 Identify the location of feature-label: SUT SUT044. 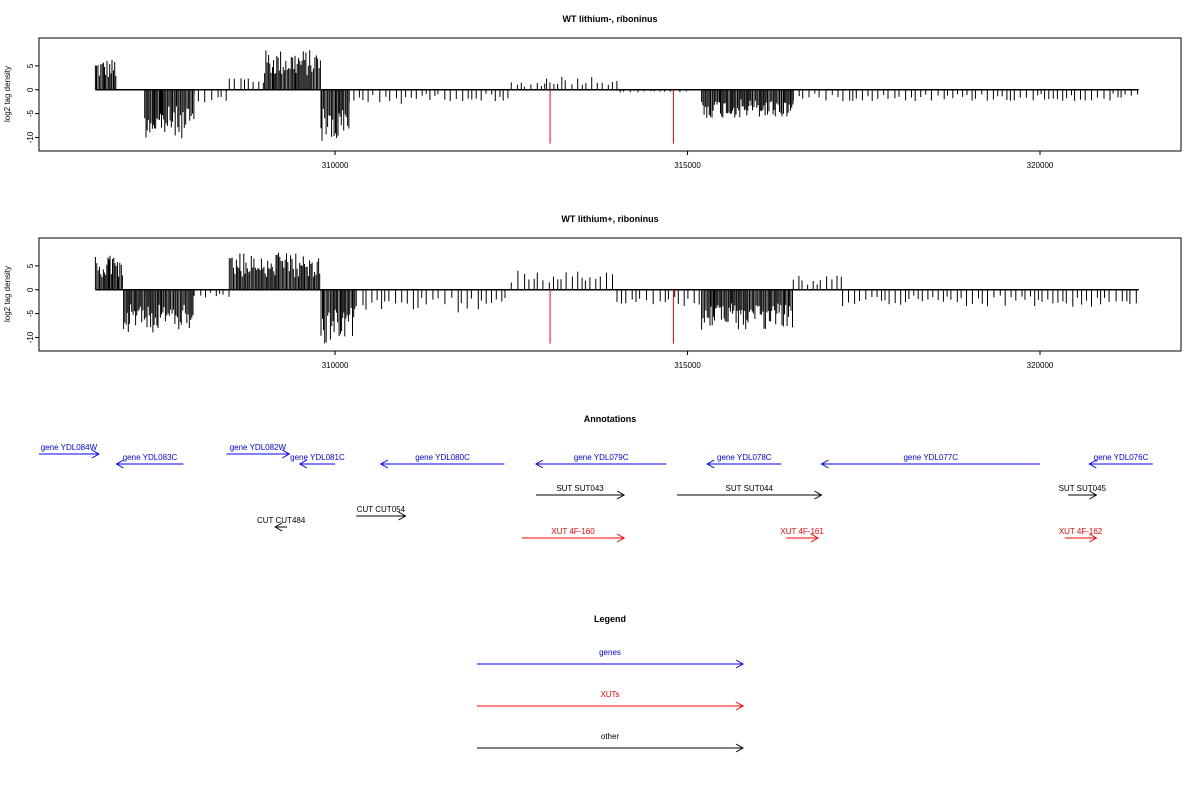
(750, 488).